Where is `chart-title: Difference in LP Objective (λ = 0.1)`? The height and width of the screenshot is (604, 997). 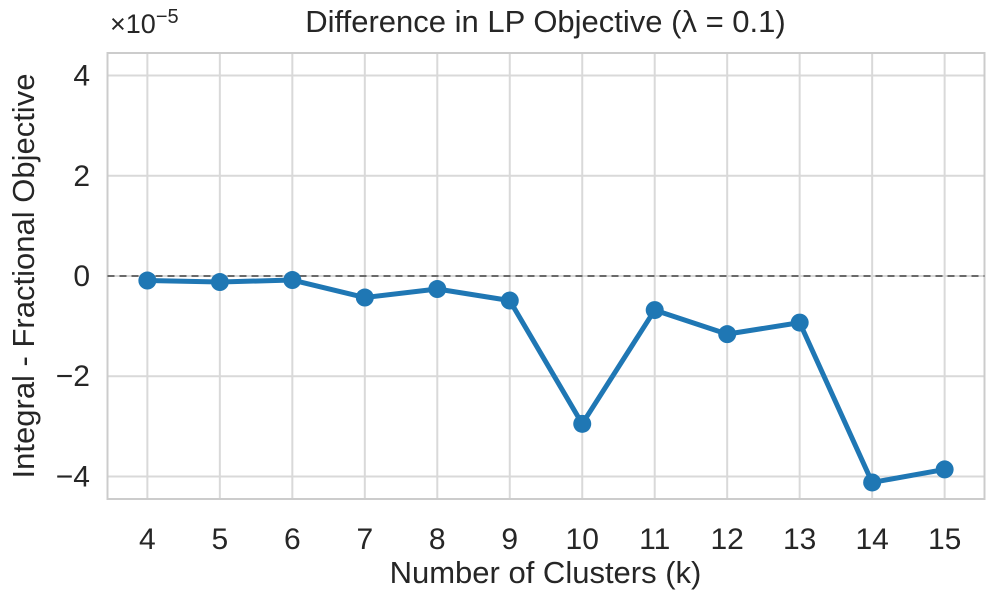 chart-title: Difference in LP Objective (λ = 0.1) is located at coordinates (545, 21).